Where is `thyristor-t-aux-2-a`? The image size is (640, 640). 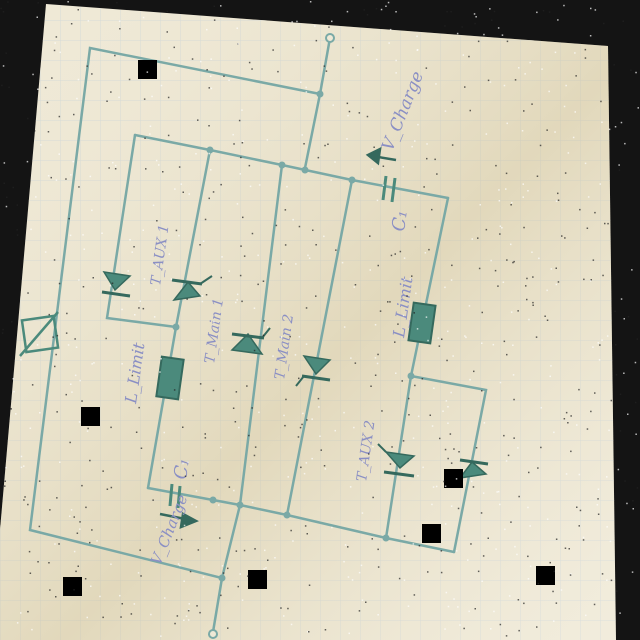 thyristor-t-aux-2-a is located at coordinates (396, 460).